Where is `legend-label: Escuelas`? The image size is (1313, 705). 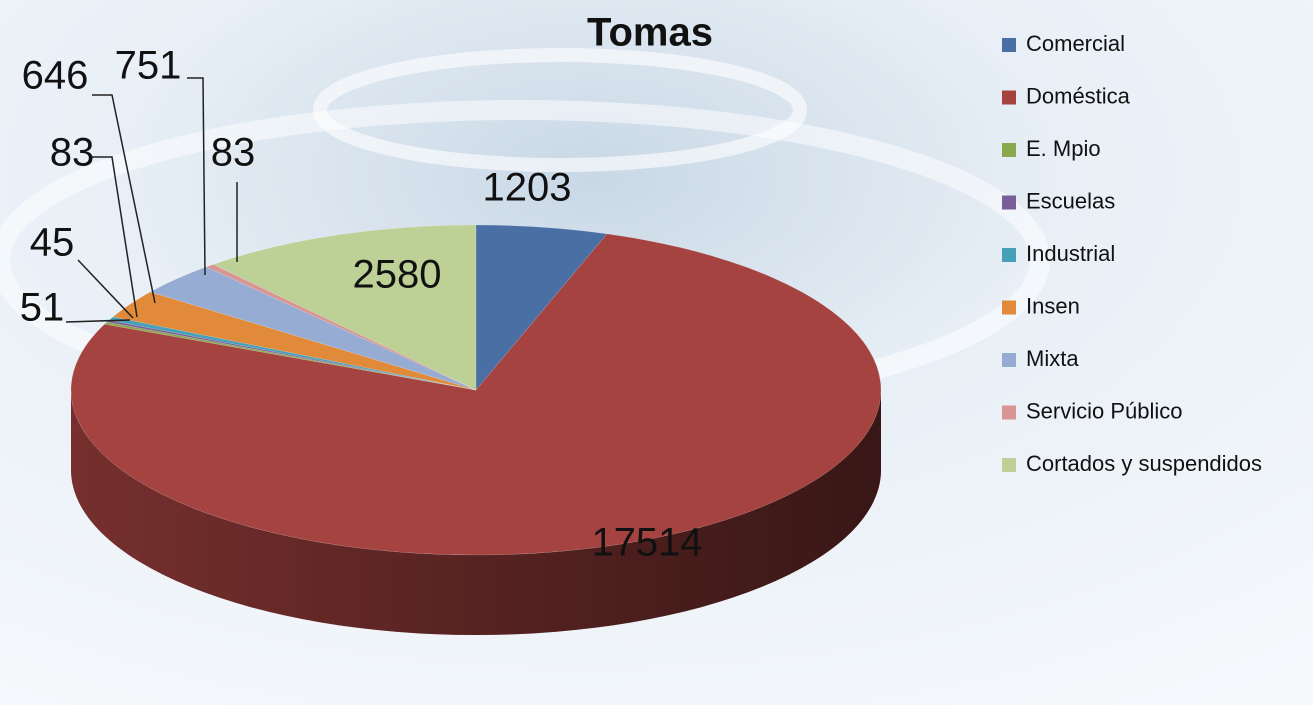
legend-label: Escuelas is located at coordinates (1070, 200).